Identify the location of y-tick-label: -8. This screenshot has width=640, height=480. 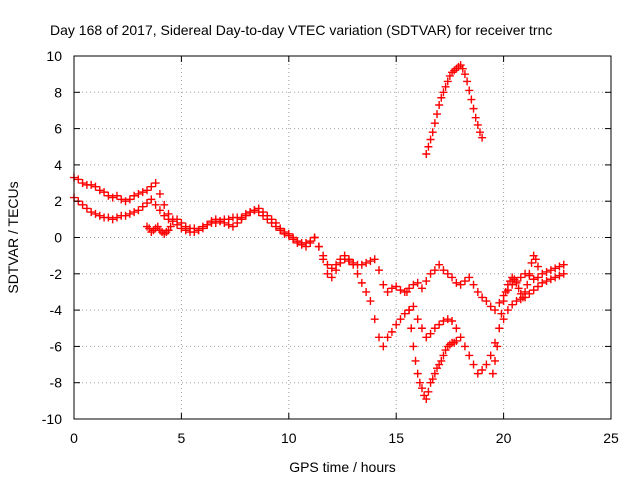
(56, 383).